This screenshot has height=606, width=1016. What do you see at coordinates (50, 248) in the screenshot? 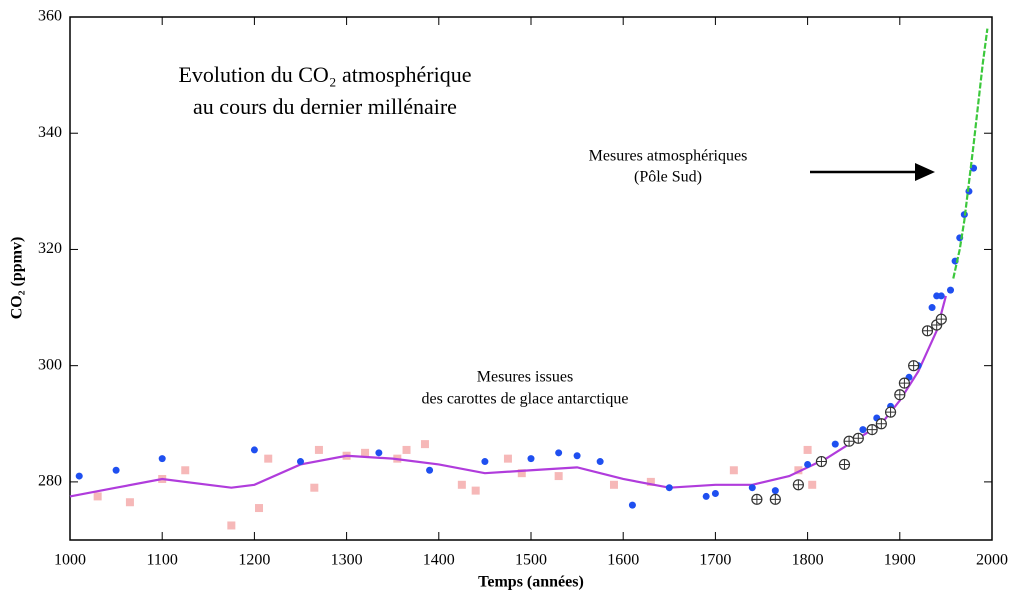
I see `y-tick-label: 320` at bounding box center [50, 248].